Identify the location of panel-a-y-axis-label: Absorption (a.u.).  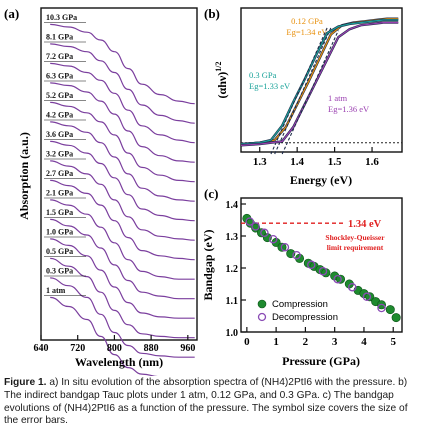
(24, 176).